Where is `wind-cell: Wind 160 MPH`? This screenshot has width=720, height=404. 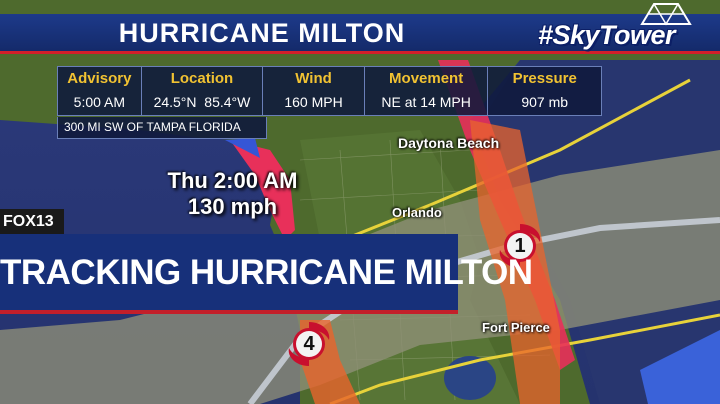
wind-cell: Wind 160 MPH is located at coordinates (314, 91).